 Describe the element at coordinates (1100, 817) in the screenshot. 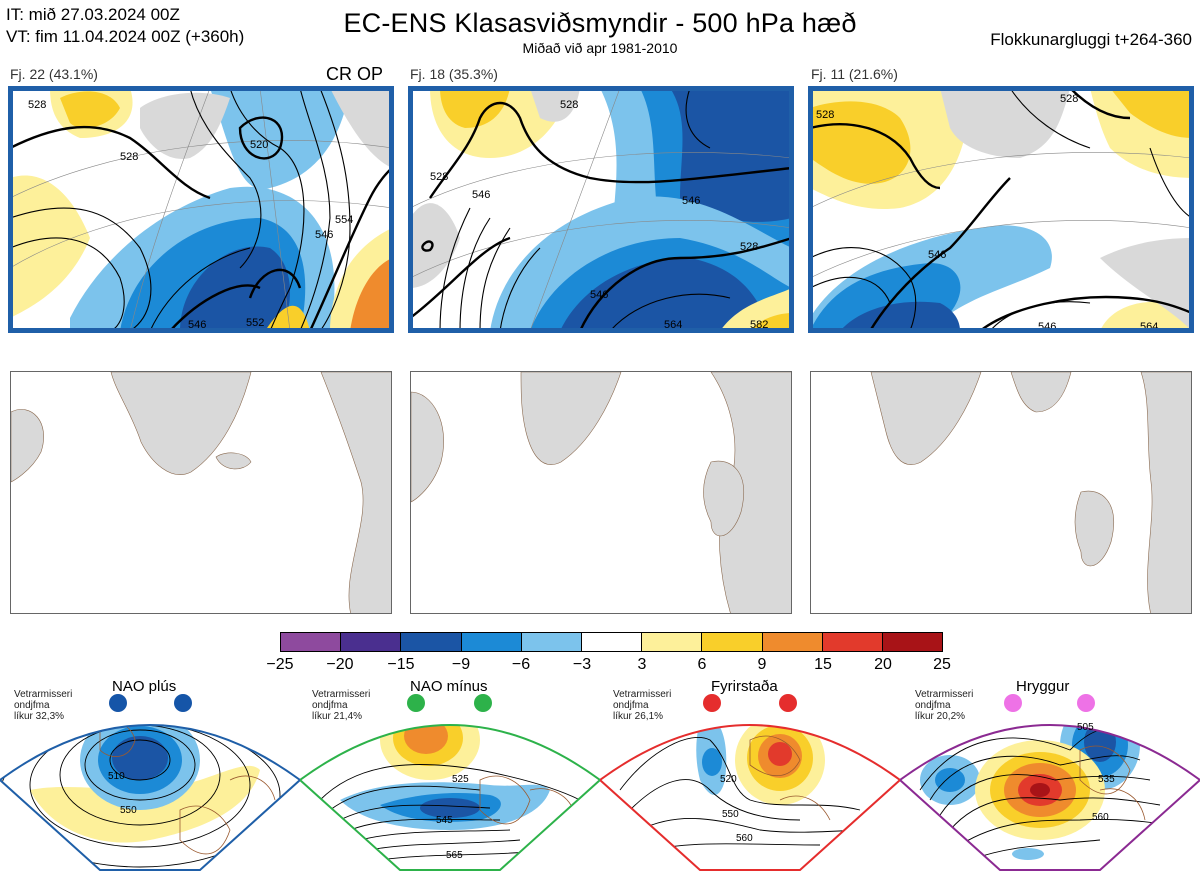

I see `regime-4-contour-label: 560` at that location.